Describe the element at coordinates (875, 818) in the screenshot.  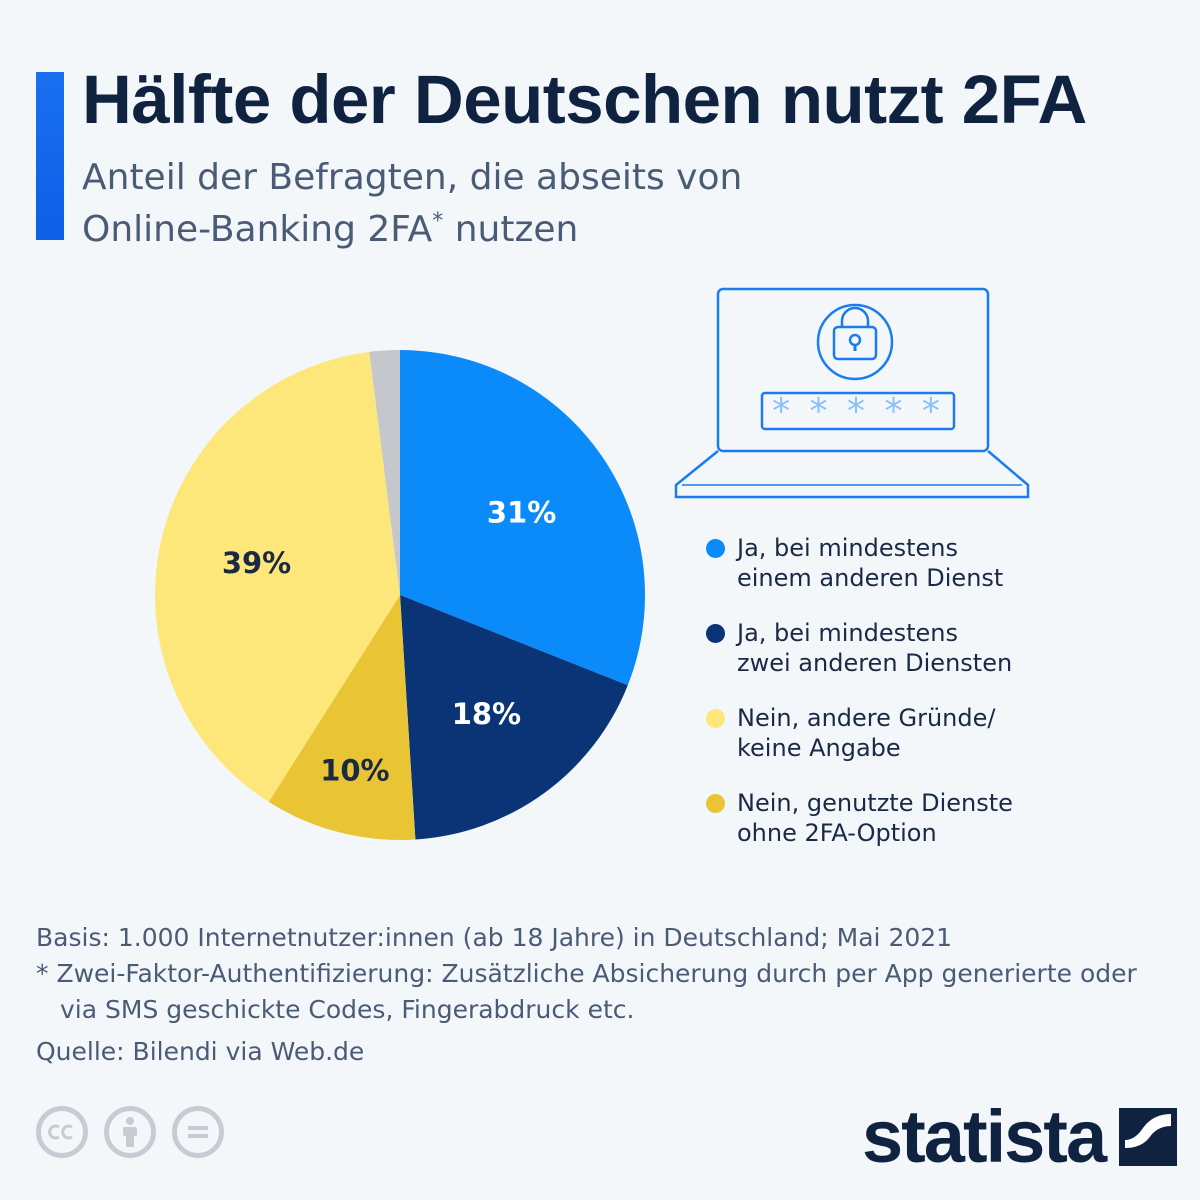
I see `legend-label: Nein, genutzte Dienste ohne 2FA-Option` at that location.